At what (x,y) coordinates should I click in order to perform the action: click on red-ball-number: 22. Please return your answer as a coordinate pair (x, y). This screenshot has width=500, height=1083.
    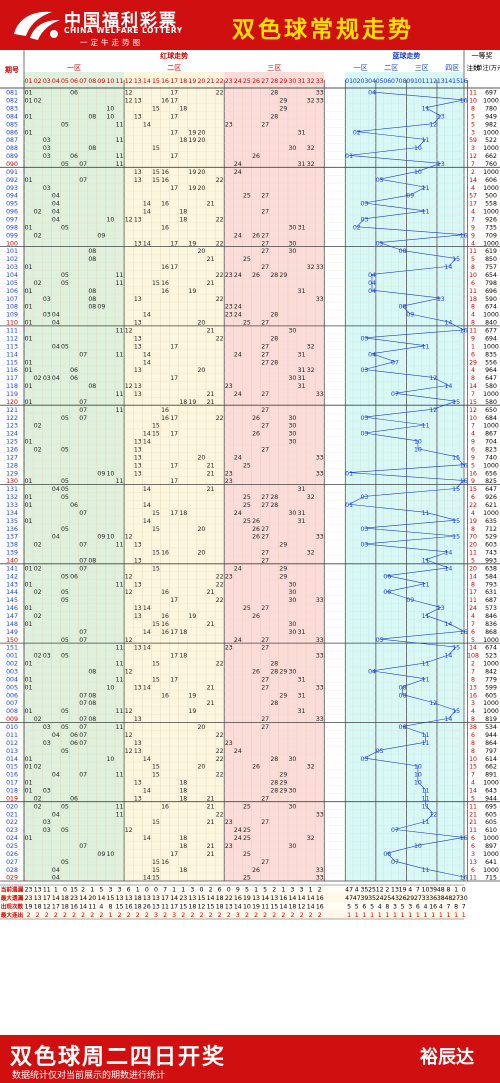
    Looking at the image, I should click on (220, 759).